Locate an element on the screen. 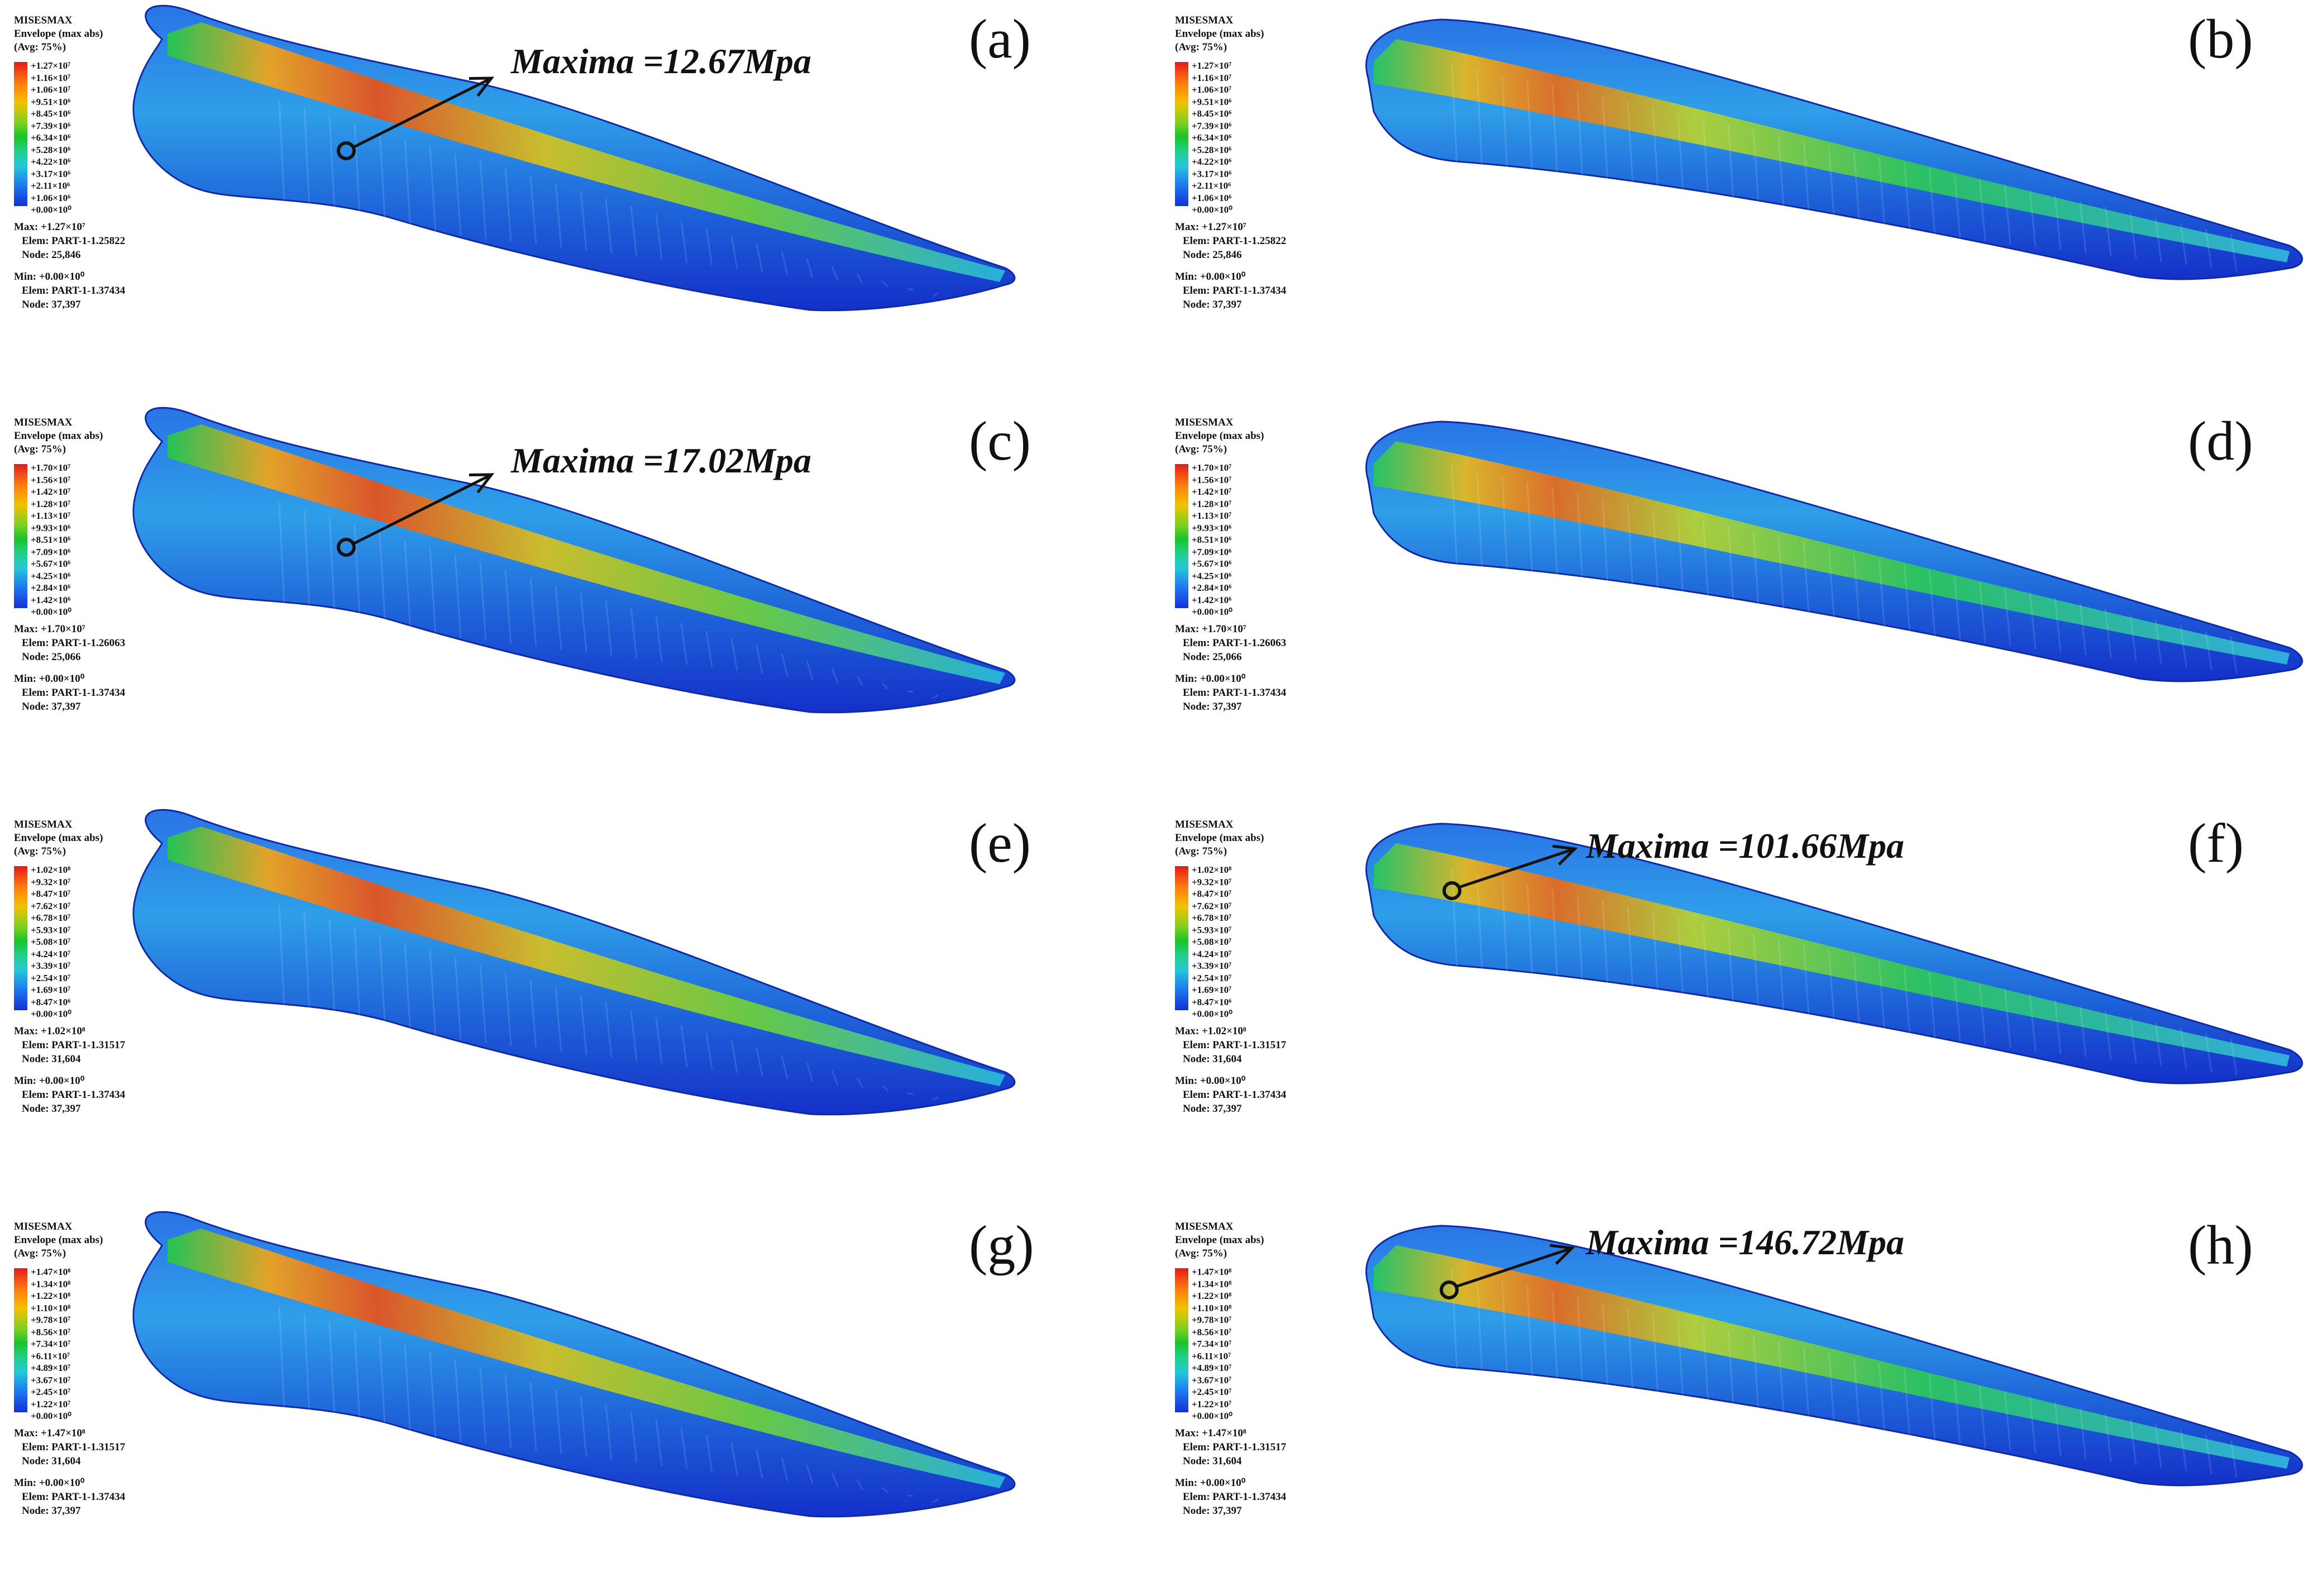 The height and width of the screenshot is (1596, 2322). legend-tick: +9.78×10⁷ is located at coordinates (51, 1320).